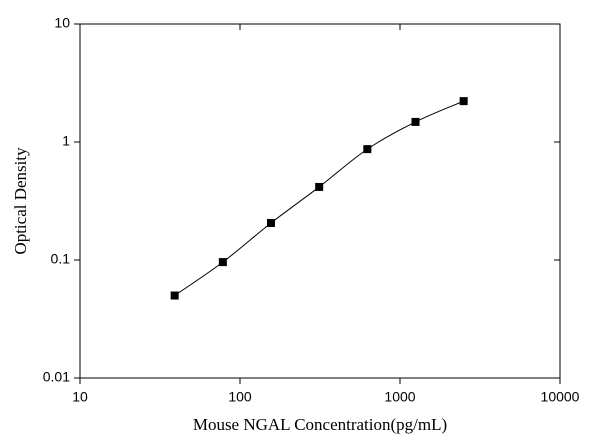  What do you see at coordinates (20, 201) in the screenshot?
I see `y-axis-label: Optical Density` at bounding box center [20, 201].